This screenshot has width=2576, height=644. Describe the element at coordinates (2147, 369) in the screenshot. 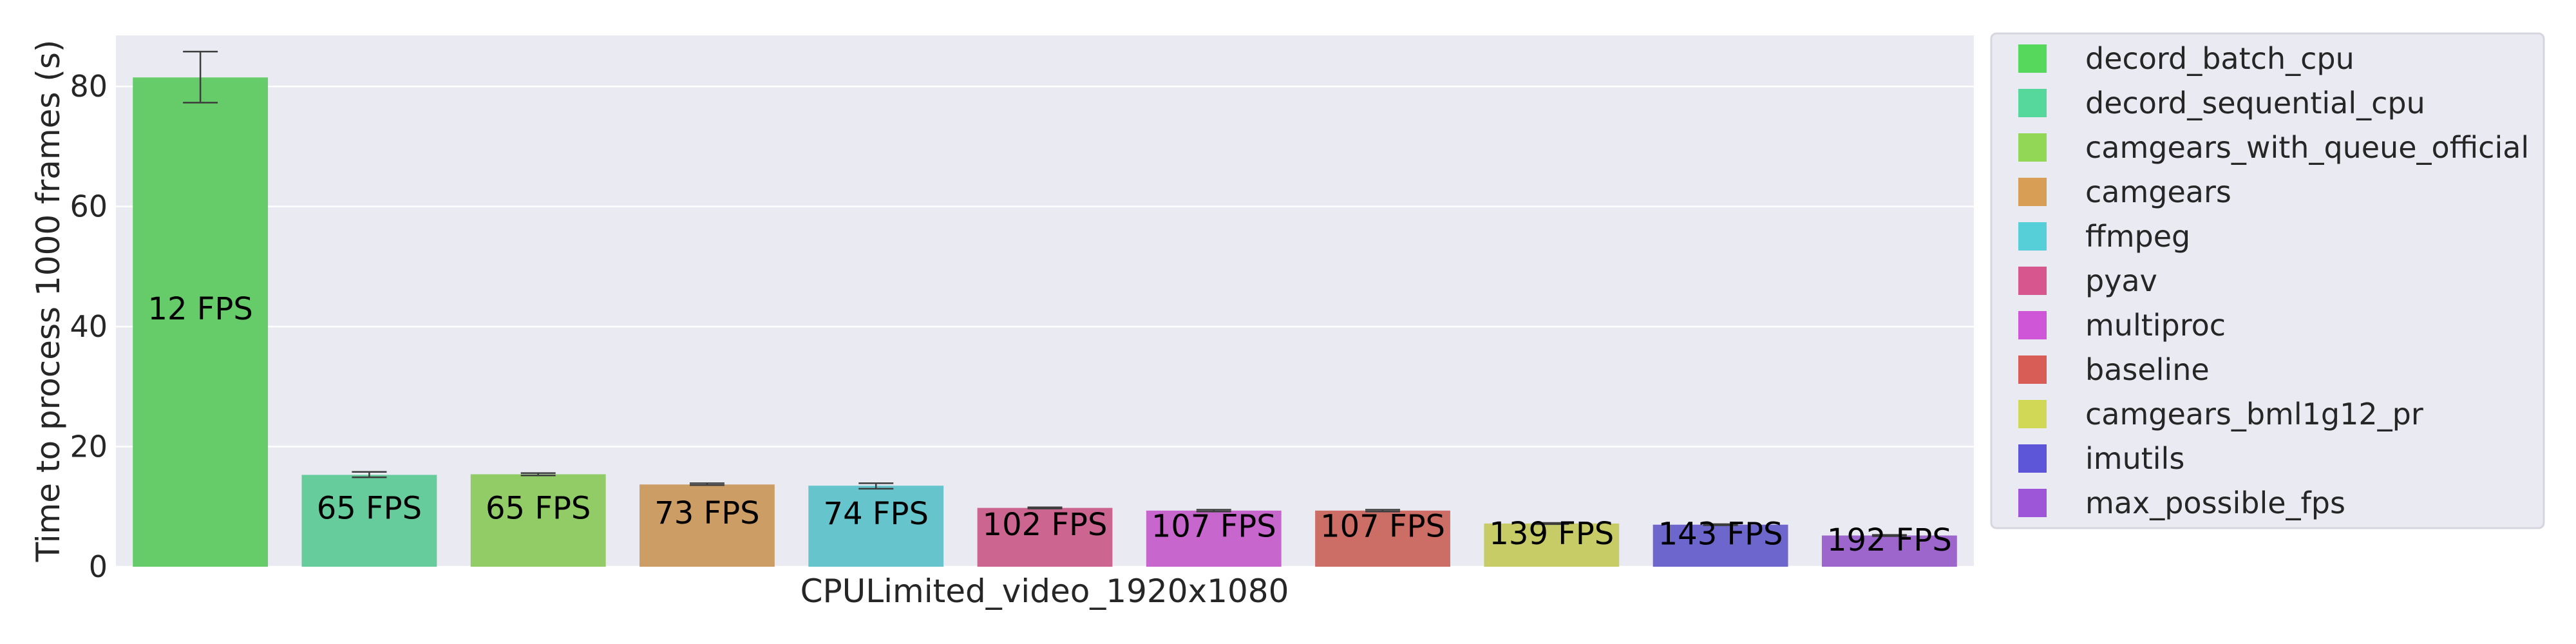

I see `legend-label: baseline` at that location.